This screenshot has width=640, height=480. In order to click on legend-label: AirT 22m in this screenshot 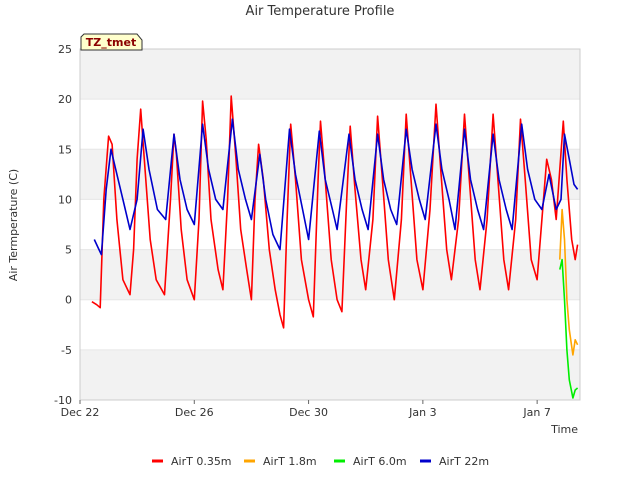, I will do `click(464, 461)`.